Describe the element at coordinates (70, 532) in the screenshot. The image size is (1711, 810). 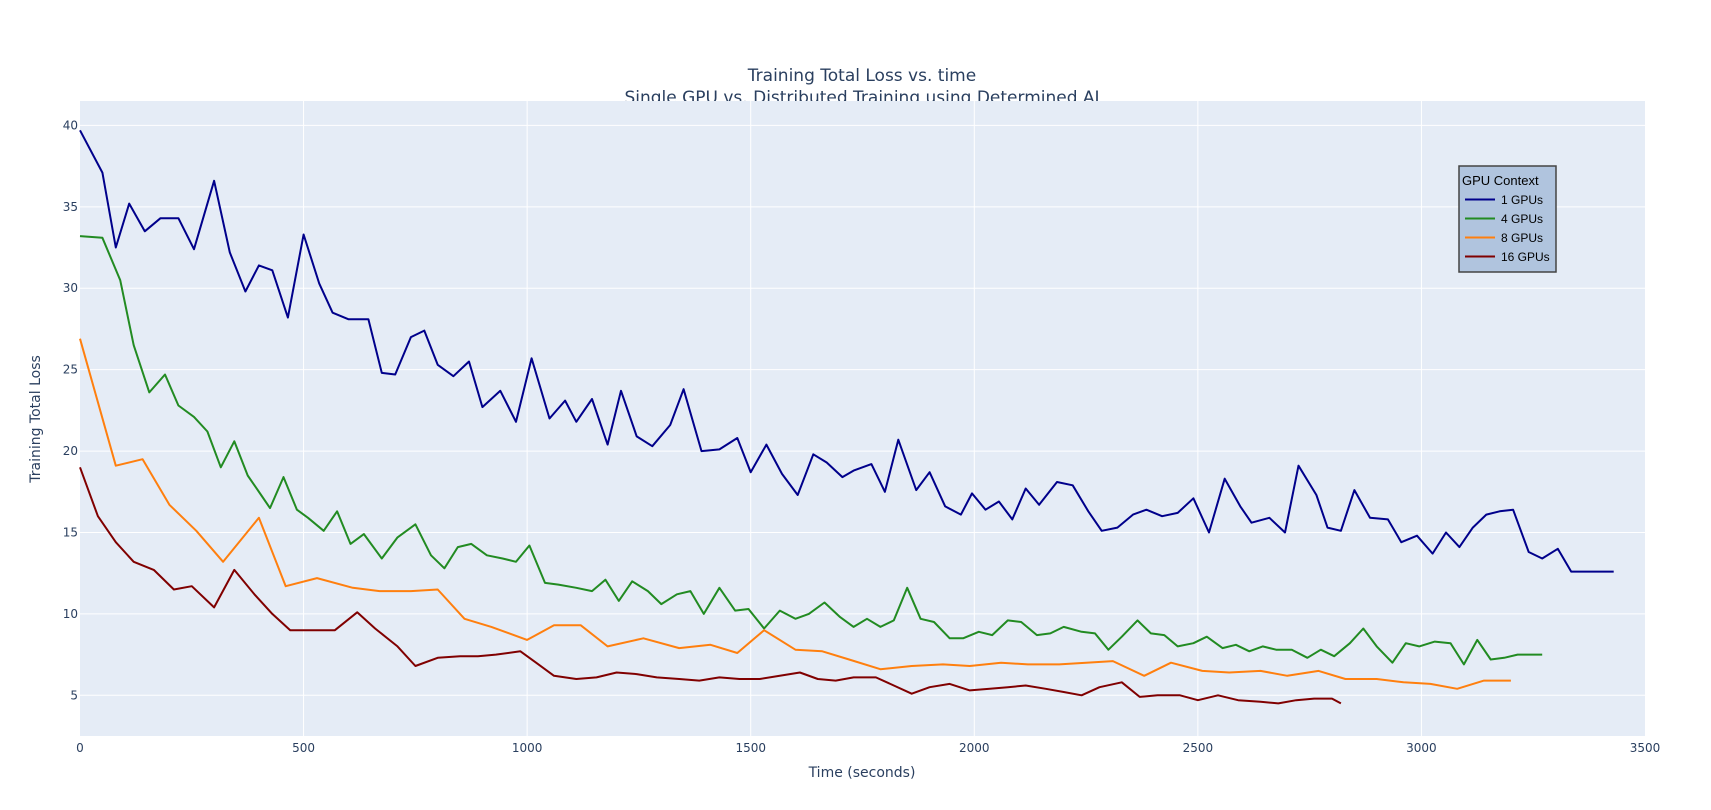
I see `y-tick-label: 15` at that location.